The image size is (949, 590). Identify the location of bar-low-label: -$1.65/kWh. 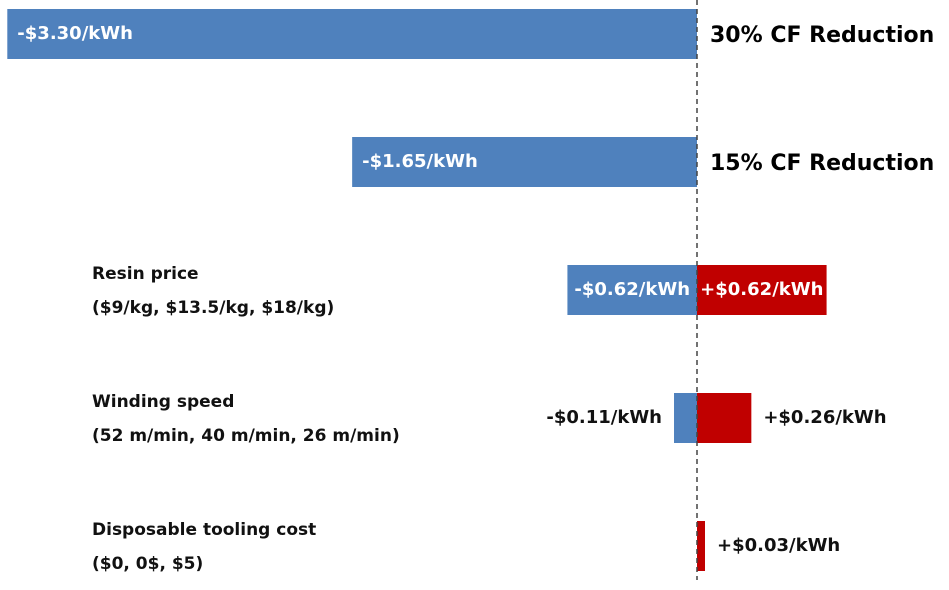
(420, 161).